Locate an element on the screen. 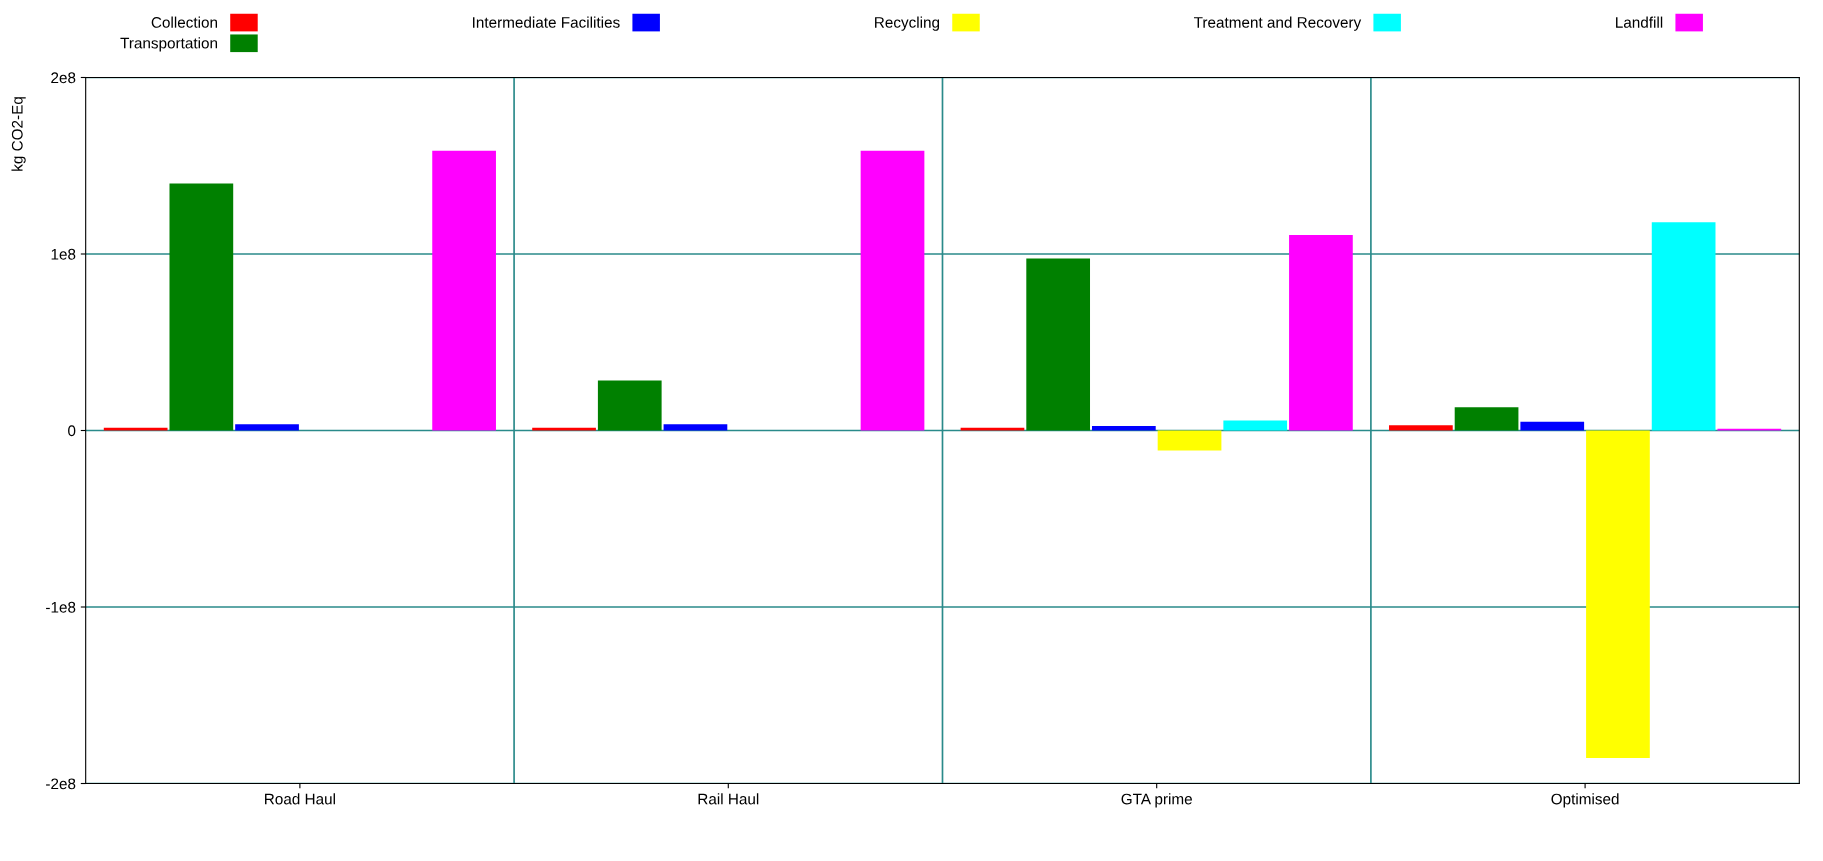 This screenshot has height=861, width=1823. legend-label: Treatment and Recovery is located at coordinates (1277, 23).